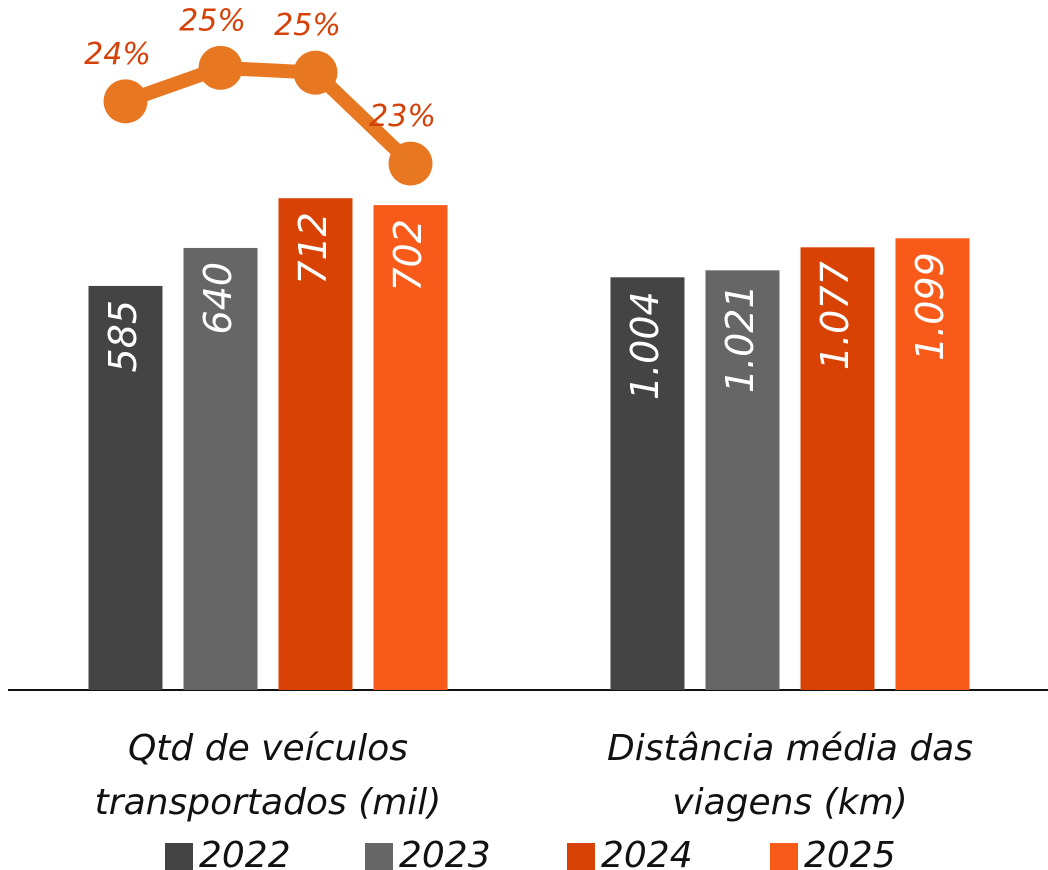 The height and width of the screenshot is (870, 1048). Describe the element at coordinates (269, 114) in the screenshot. I see `line` at that location.